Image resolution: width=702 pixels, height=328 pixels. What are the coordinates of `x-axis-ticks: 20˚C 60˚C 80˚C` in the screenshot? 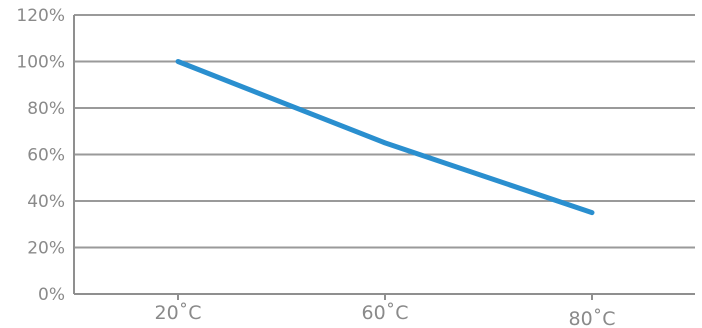 It's located at (385, 315).